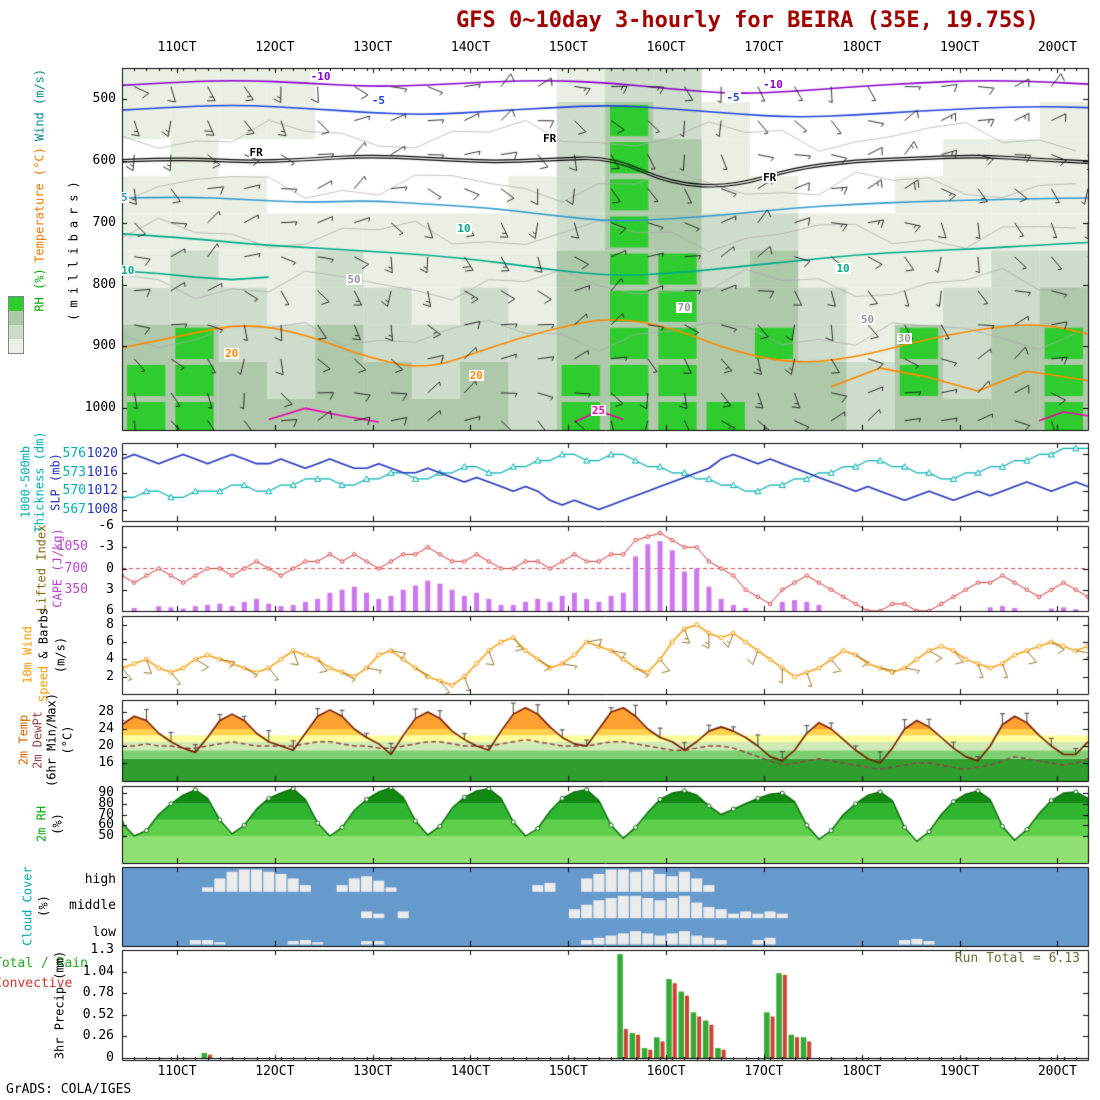 The image size is (1100, 1100). What do you see at coordinates (98, 1014) in the screenshot?
I see `precip-tick-label: 0.52` at bounding box center [98, 1014].